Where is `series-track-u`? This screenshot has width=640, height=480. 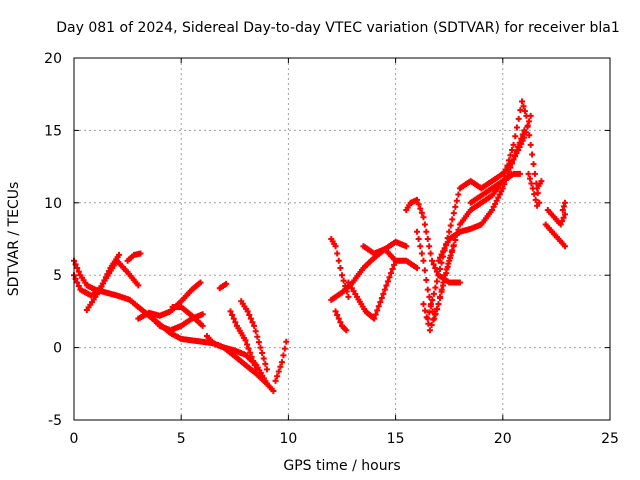 series-track-u is located at coordinates (473, 216).